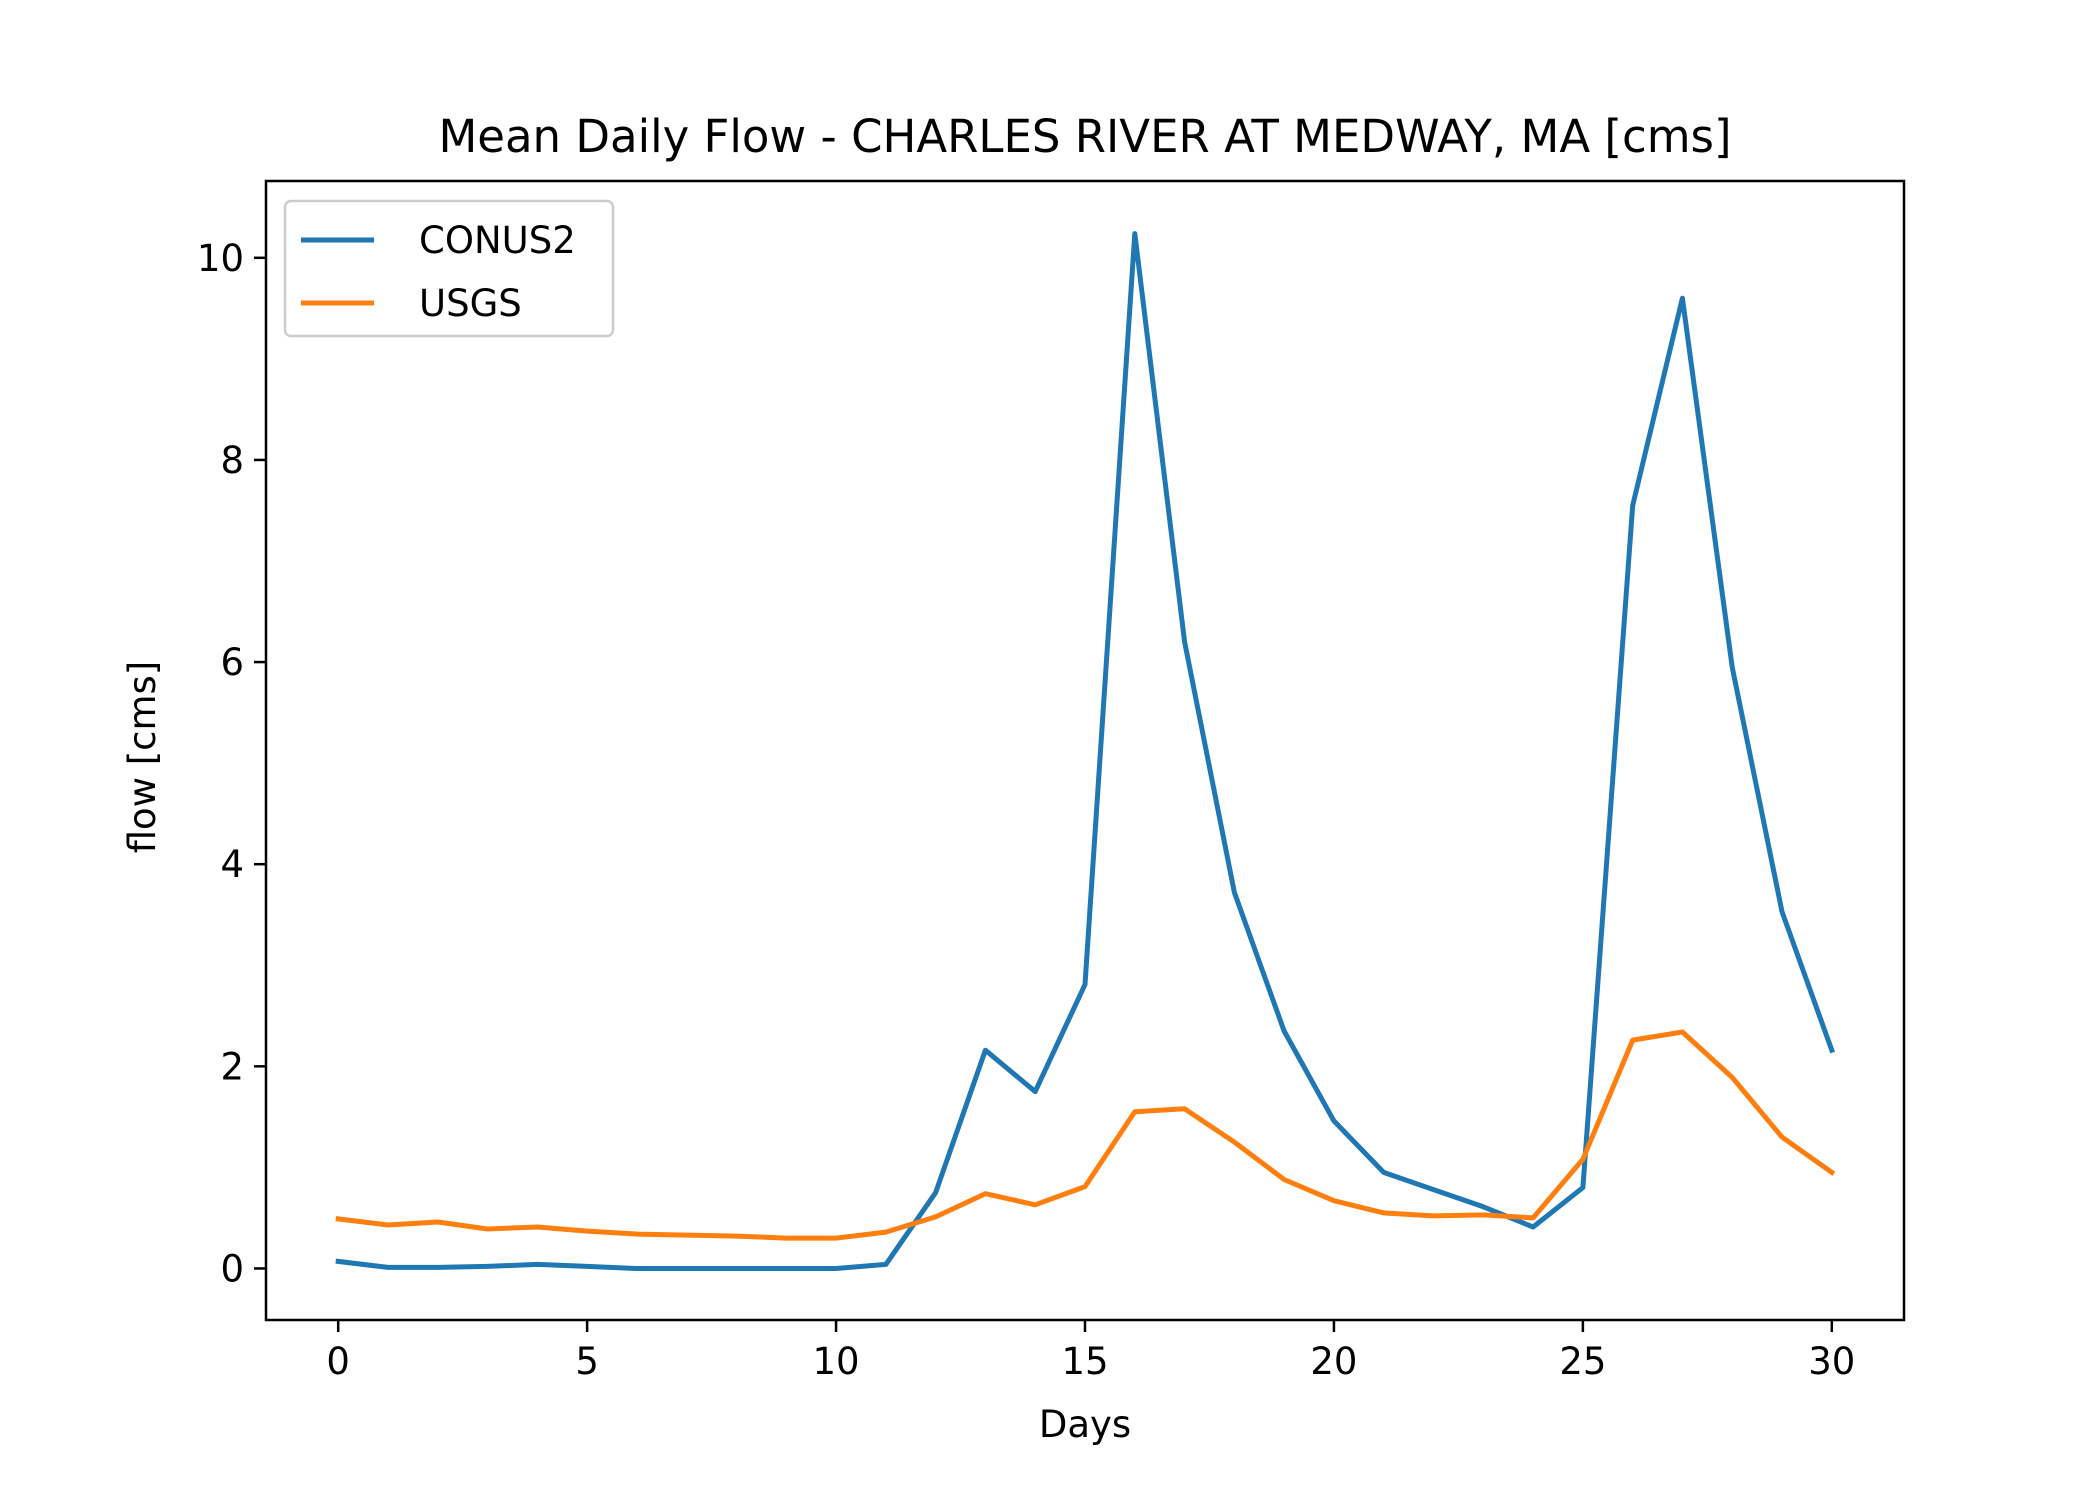  What do you see at coordinates (587, 1361) in the screenshot?
I see `x-tick-label: 5` at bounding box center [587, 1361].